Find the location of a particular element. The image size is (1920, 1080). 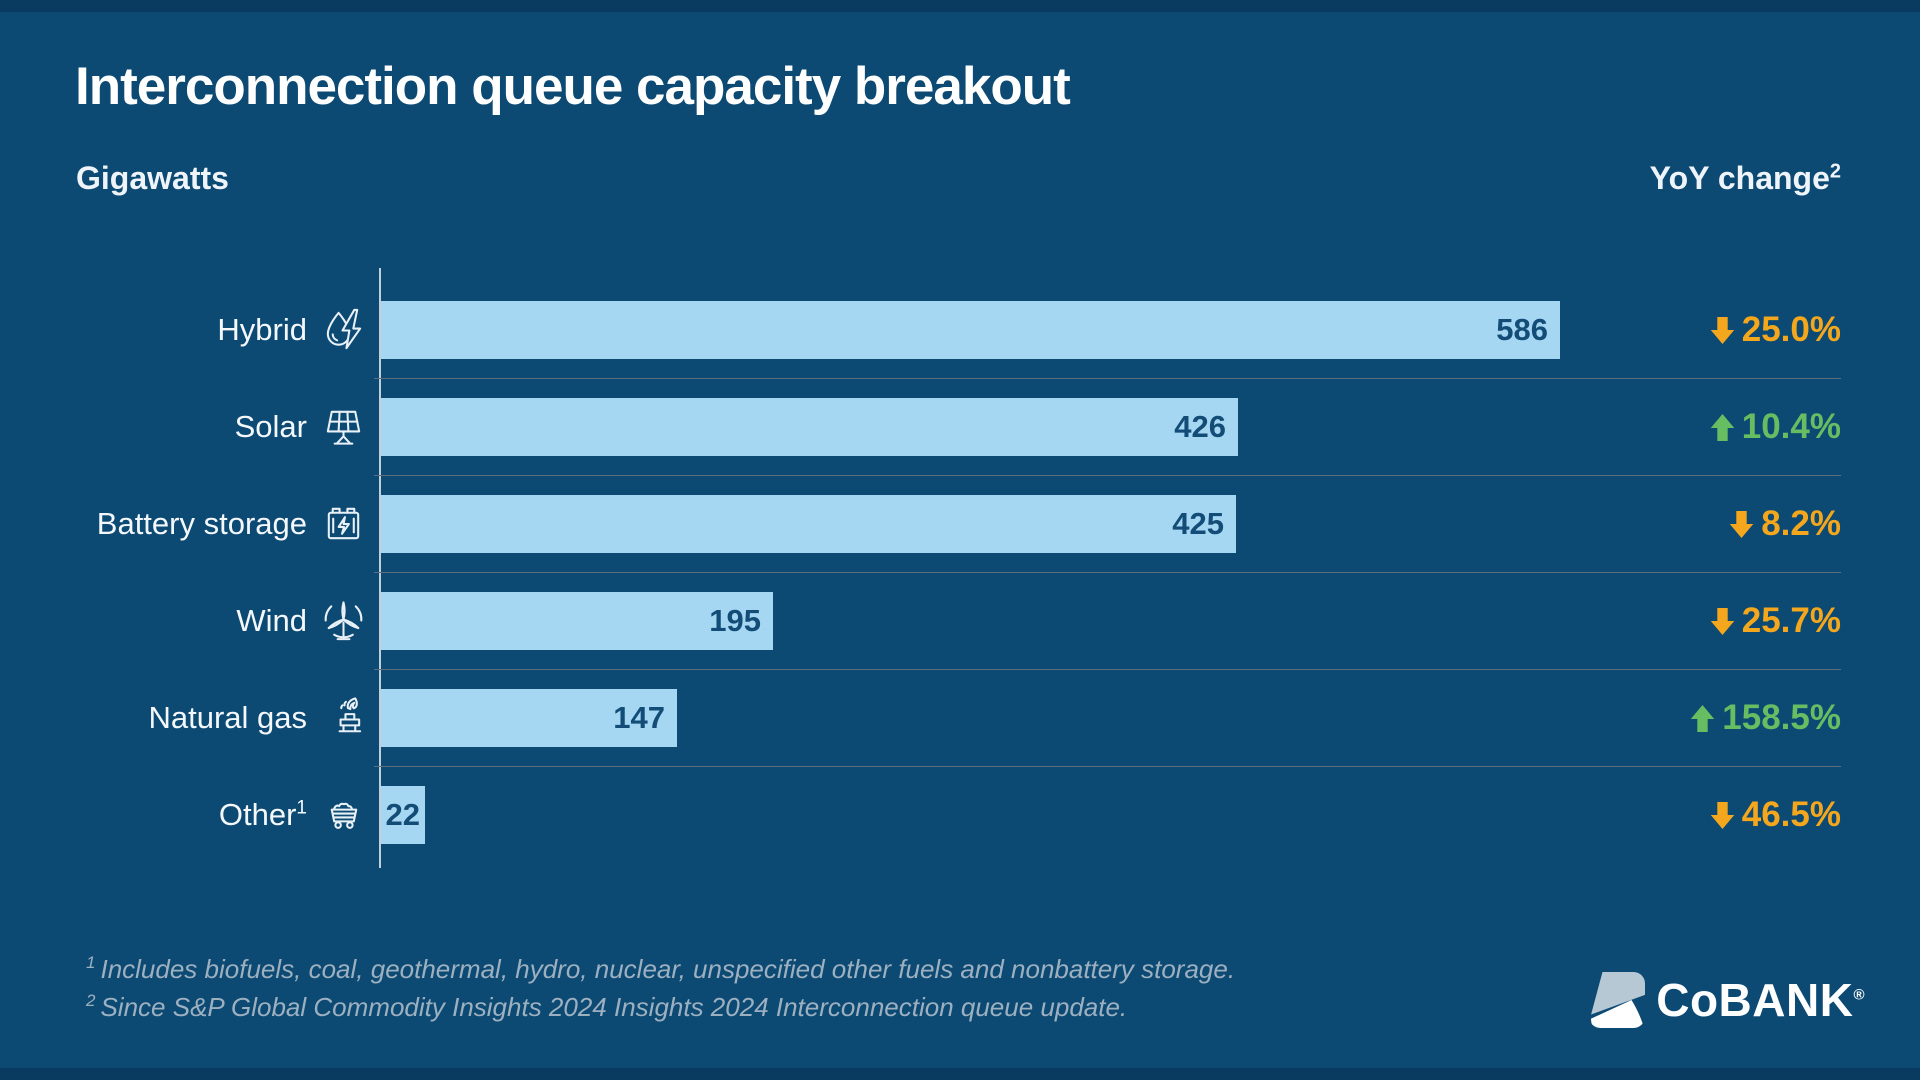

yoy-percent-label: 8.2% is located at coordinates (1801, 523).